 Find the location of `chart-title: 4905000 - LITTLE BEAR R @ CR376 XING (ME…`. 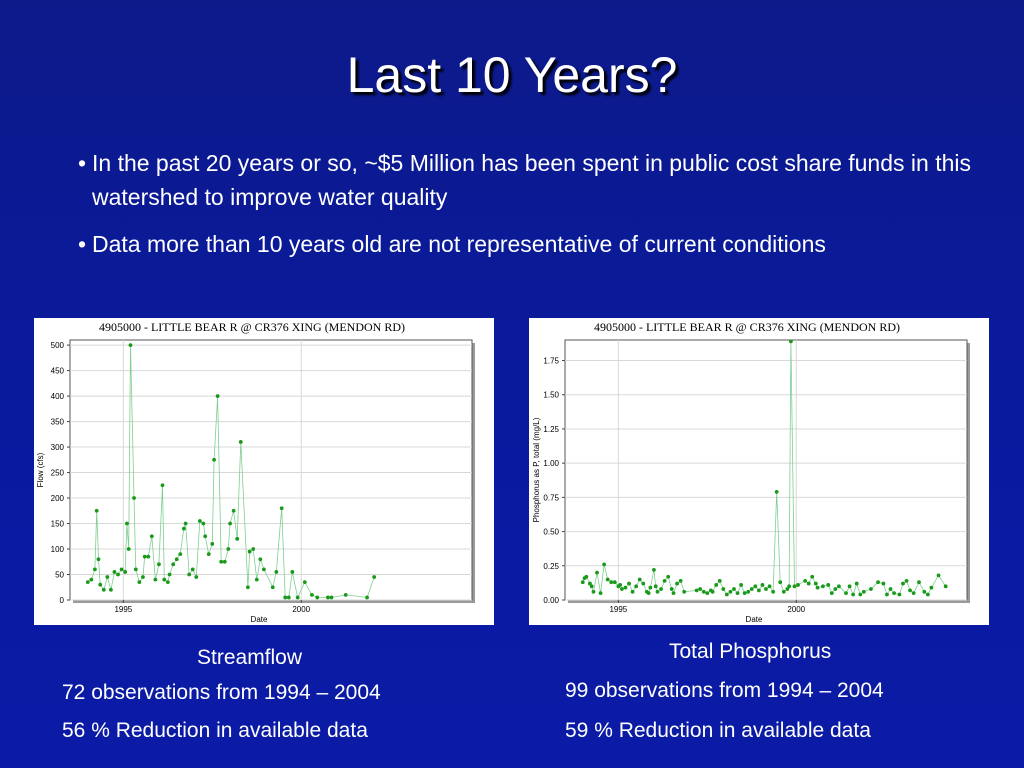

chart-title: 4905000 - LITTLE BEAR R @ CR376 XING (ME… is located at coordinates (252, 327).